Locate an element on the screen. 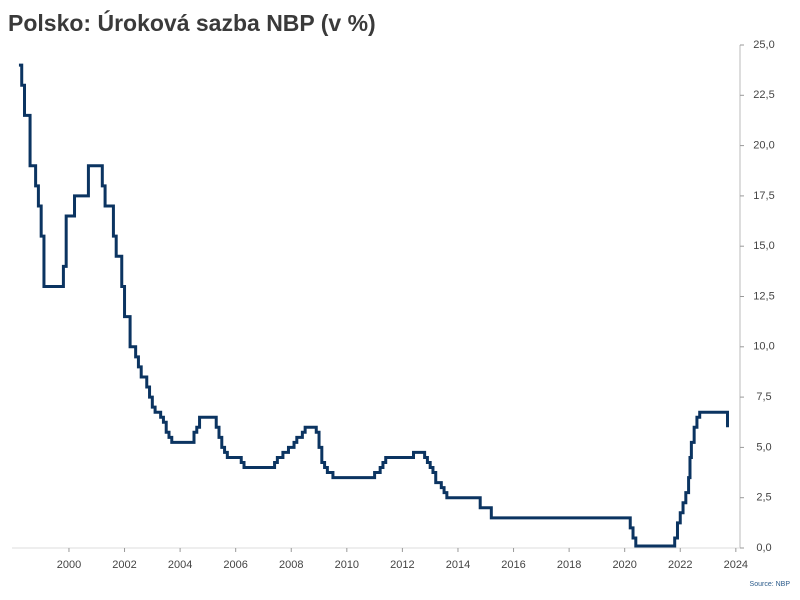  x-tick-label: 2004 is located at coordinates (180, 565).